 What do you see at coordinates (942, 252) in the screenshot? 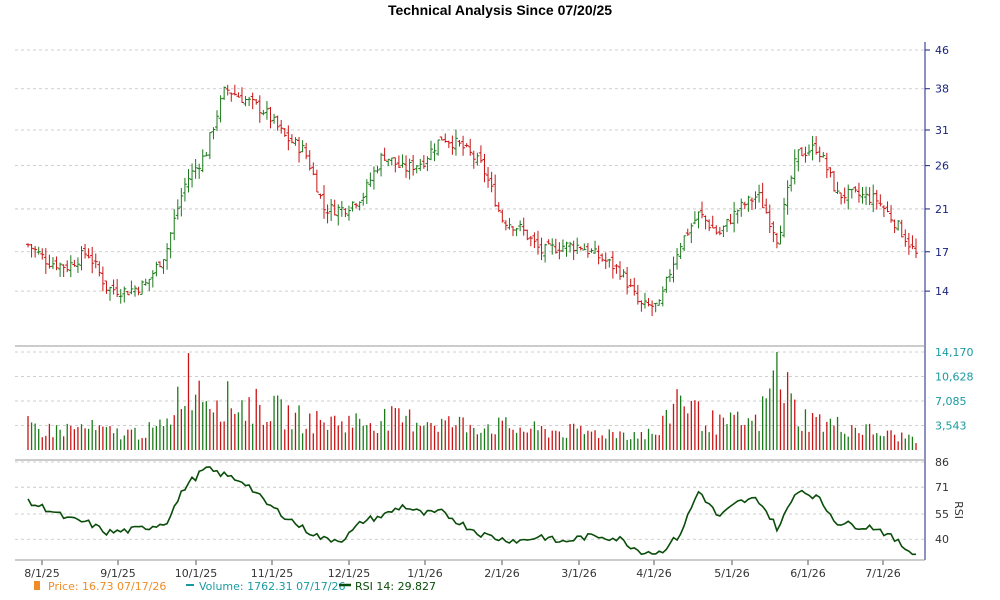
I see `price-tick-label: 17` at bounding box center [942, 252].